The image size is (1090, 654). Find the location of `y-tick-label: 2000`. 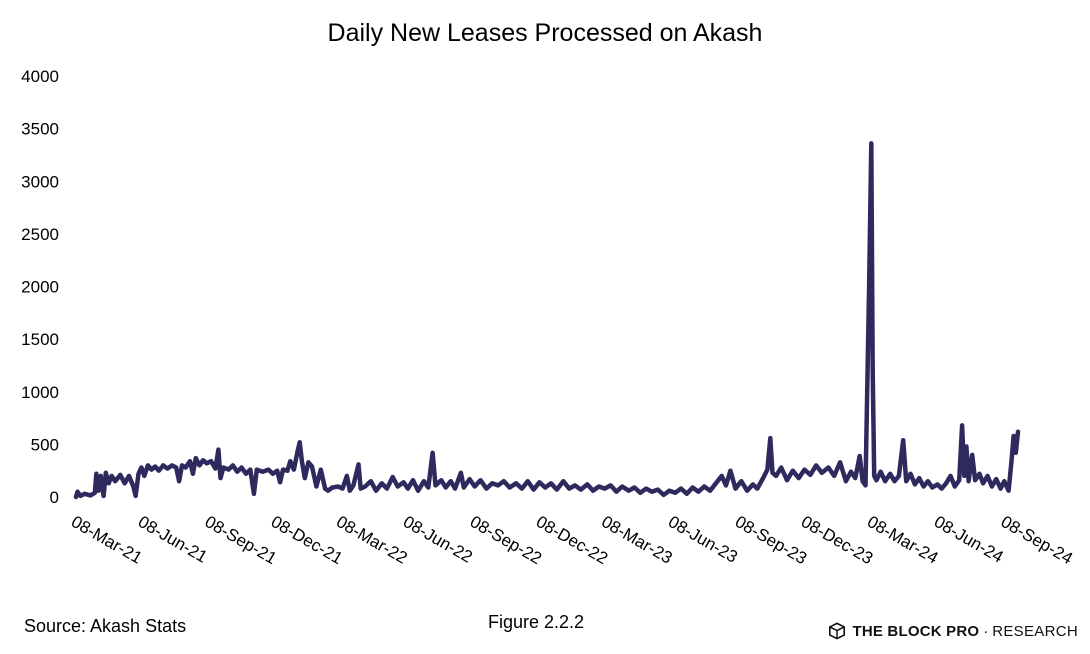

y-tick-label: 2000 is located at coordinates (40, 287).